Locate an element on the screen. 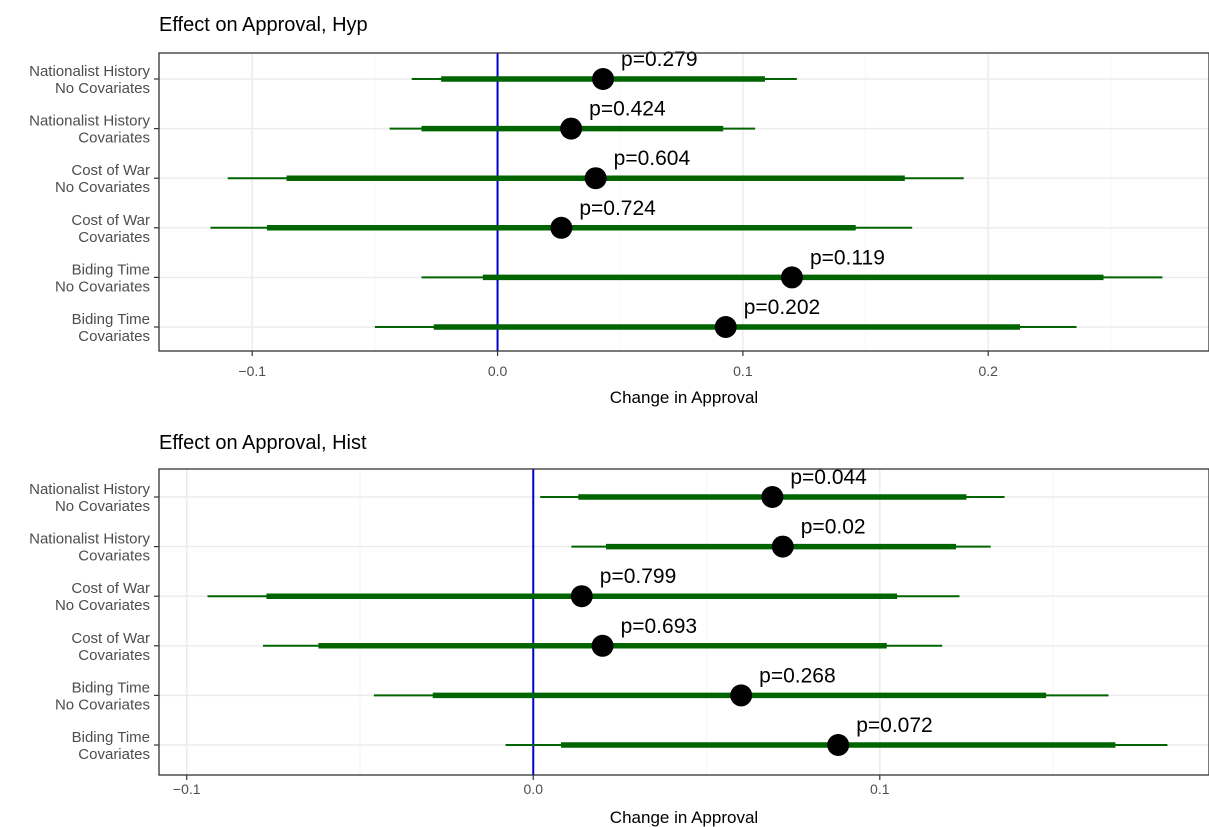  p-value-label: p=0.268 is located at coordinates (797, 675).